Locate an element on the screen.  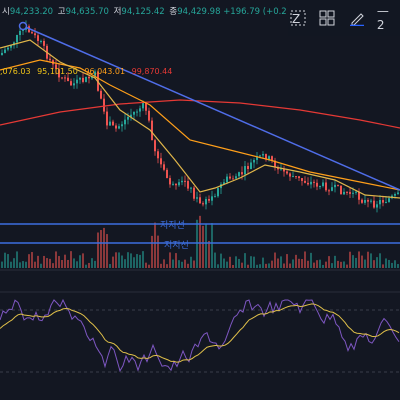
pencil-icon is located at coordinates (357, 19).